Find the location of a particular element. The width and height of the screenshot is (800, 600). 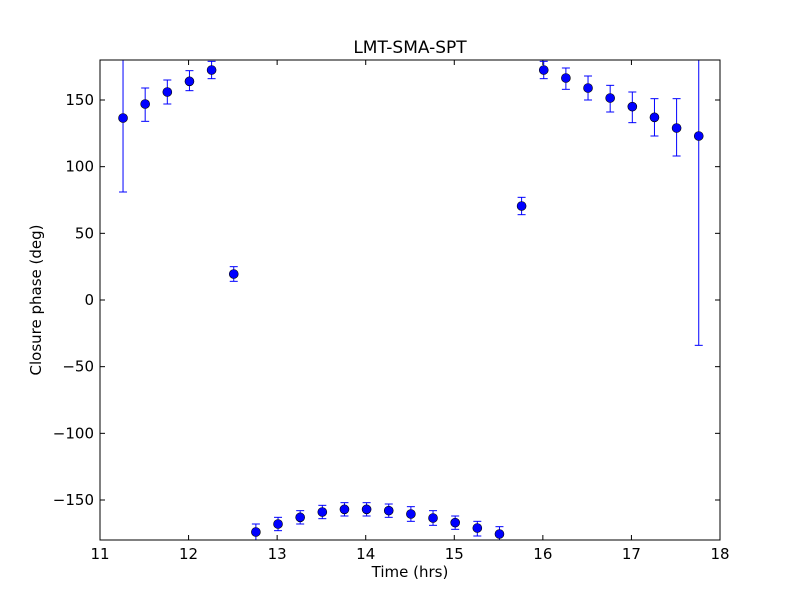

y-tick-label: 50 is located at coordinates (84, 233).